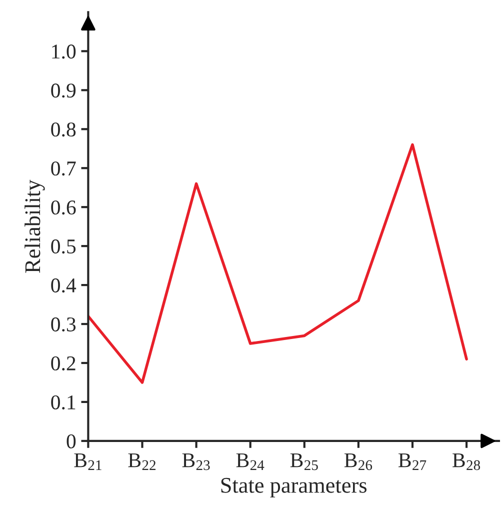 The width and height of the screenshot is (504, 508). What do you see at coordinates (196, 461) in the screenshot?
I see `x-tick-label: B$_{23}$` at bounding box center [196, 461].